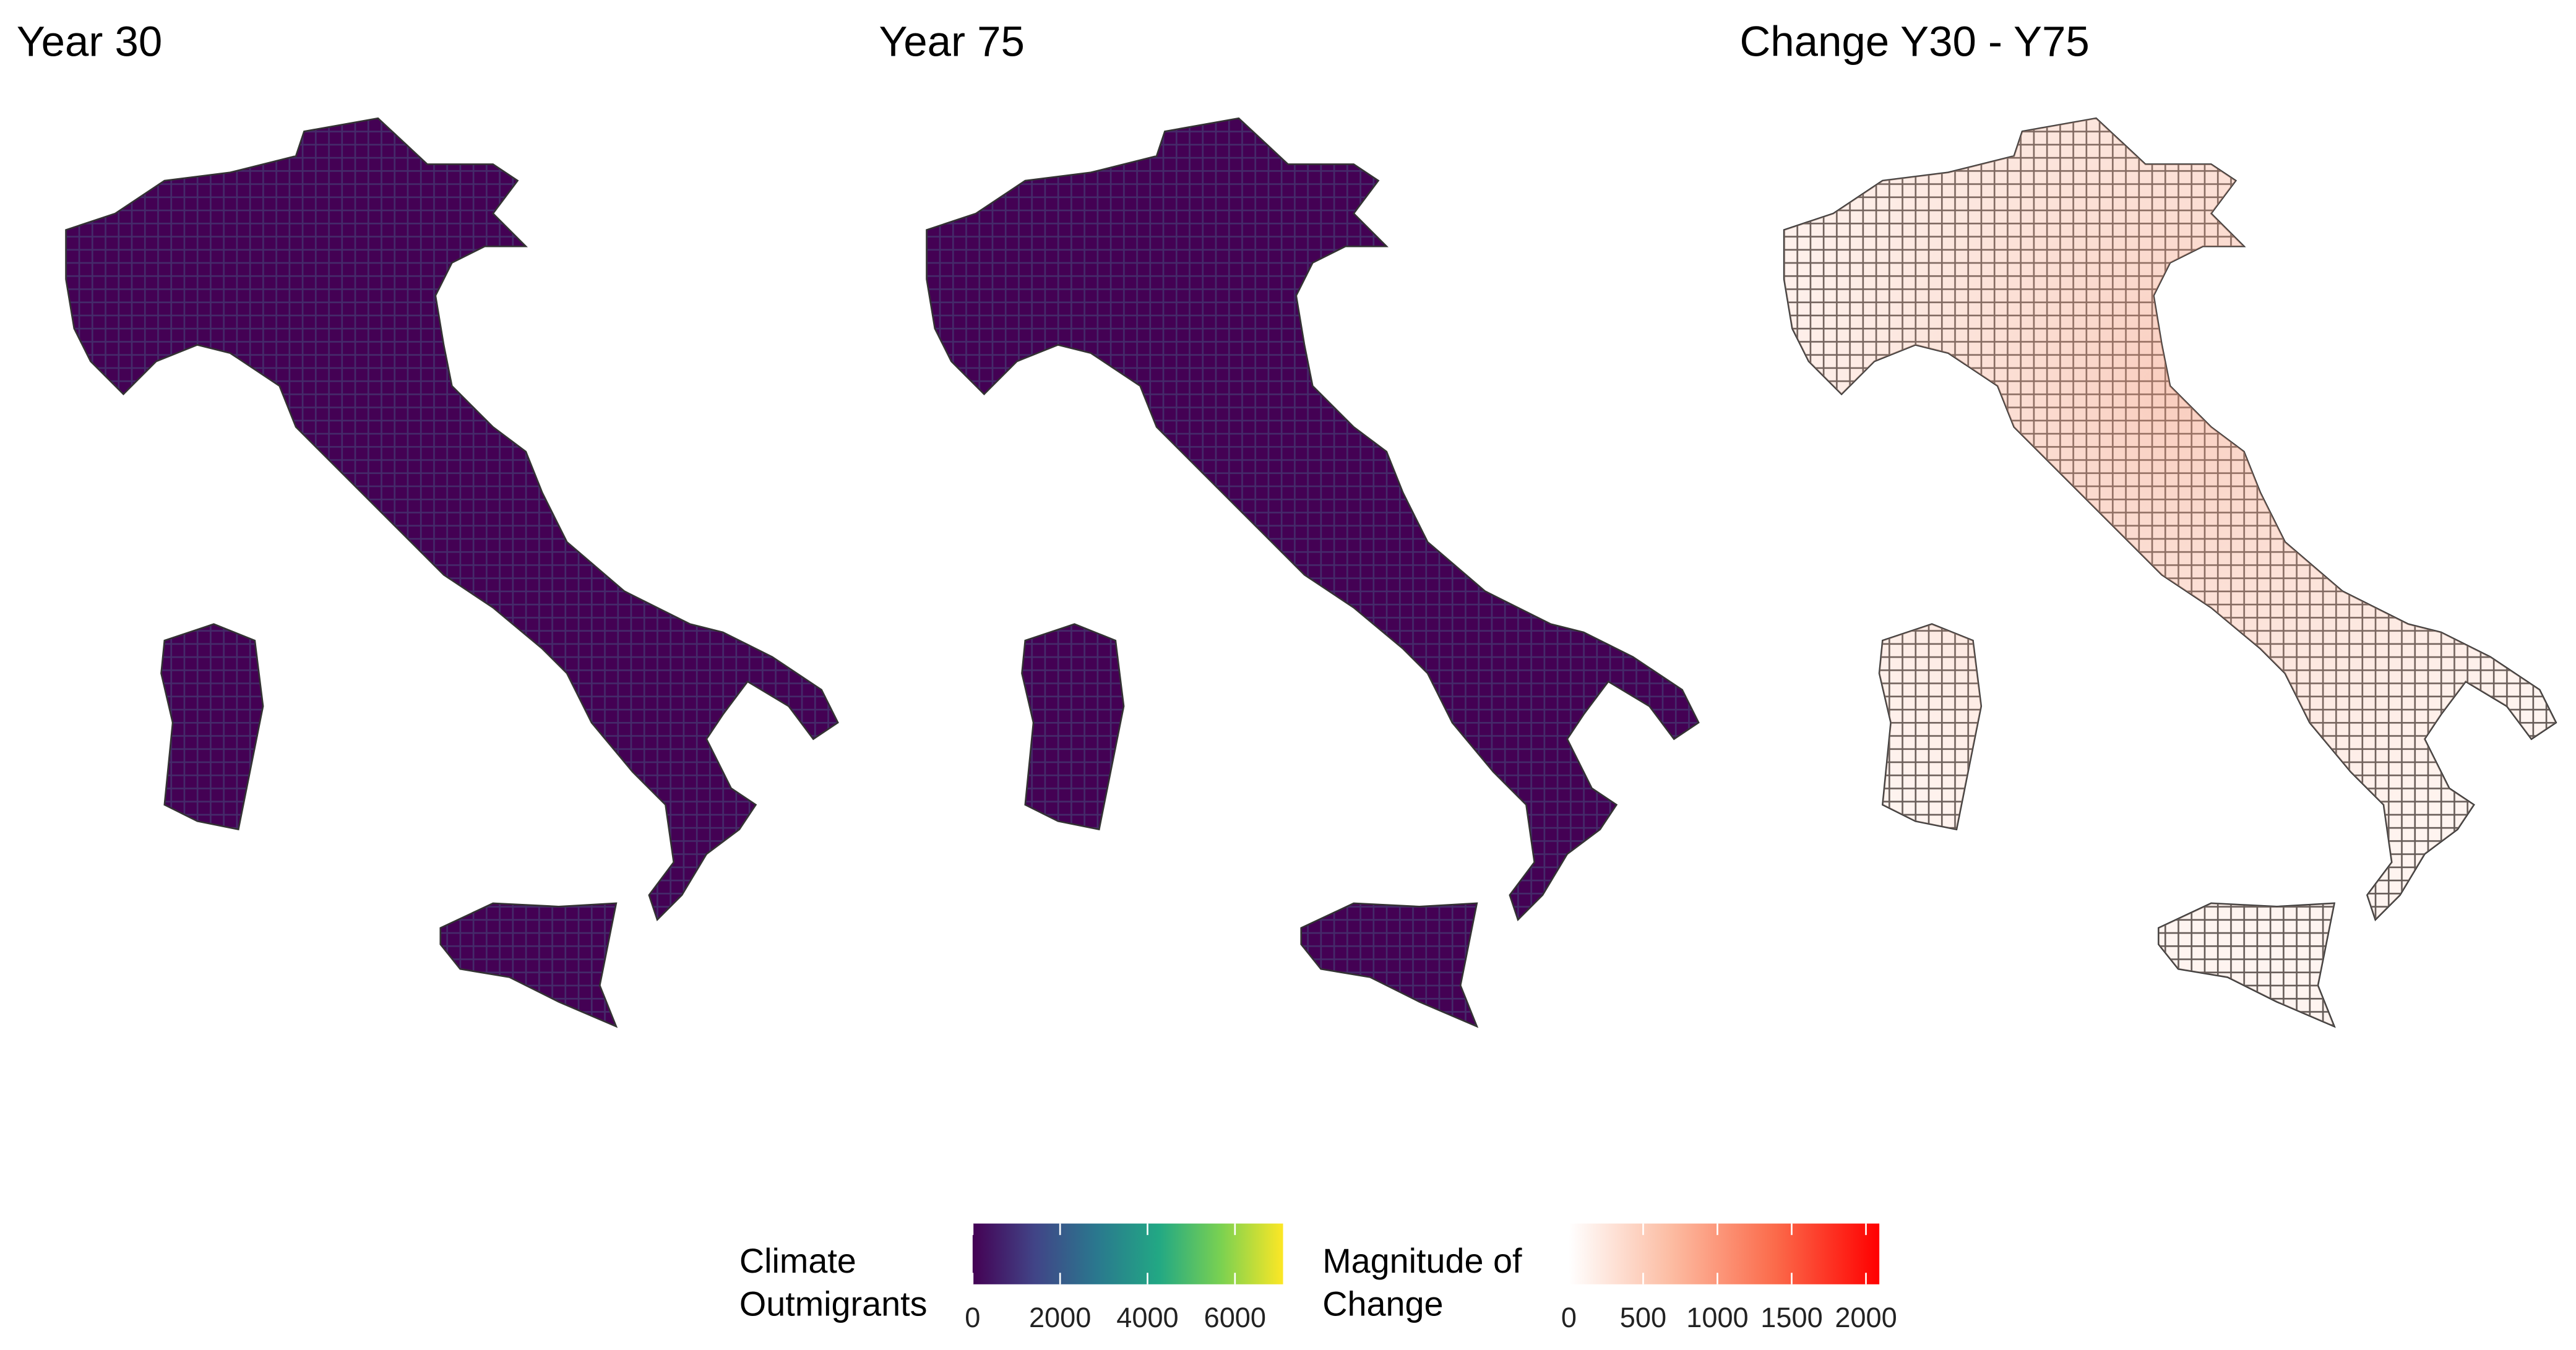 This screenshot has height=1350, width=2576. Describe the element at coordinates (1914, 41) in the screenshot. I see `map-title: Change Y30 - Y75` at that location.